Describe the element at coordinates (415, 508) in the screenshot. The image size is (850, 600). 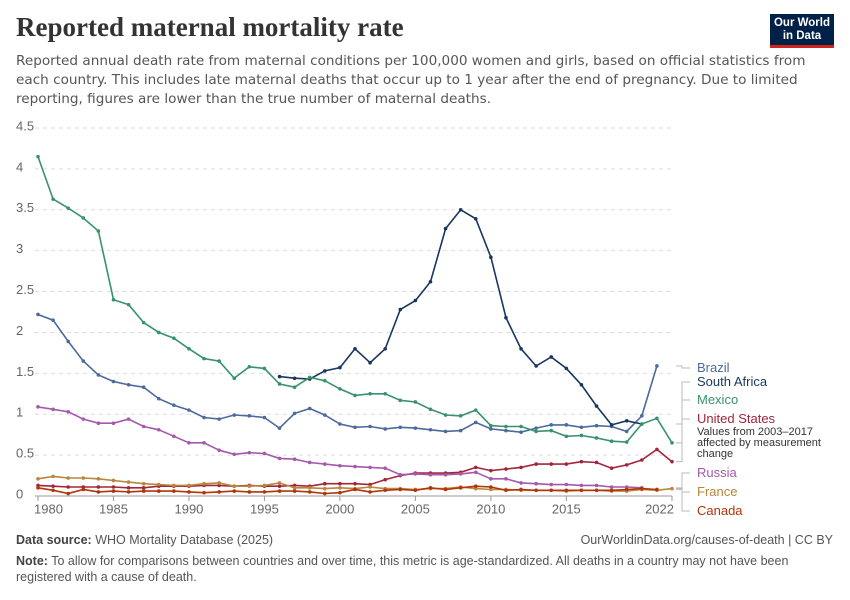
I see `x-tick-label: 2005` at that location.